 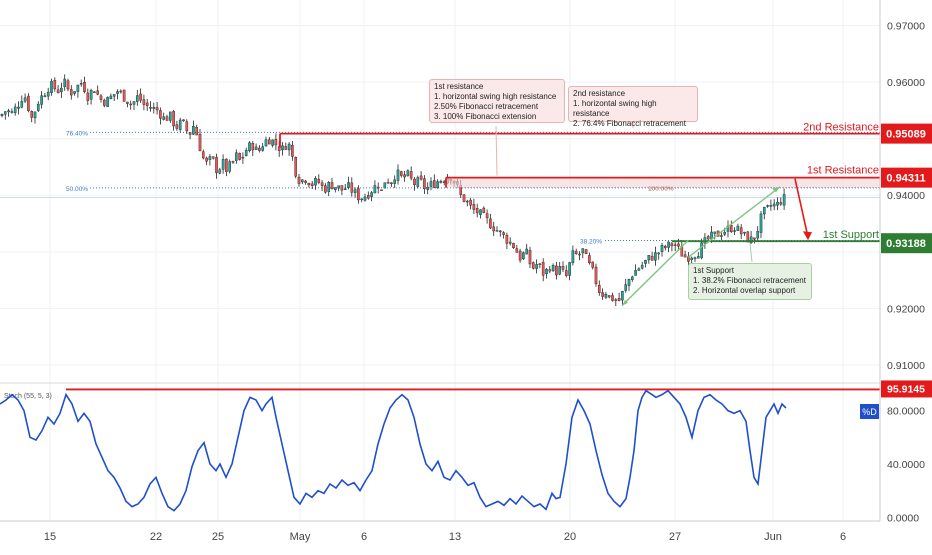 What do you see at coordinates (615, 108) in the screenshot?
I see `note-line: 1. horizontal swing high resistance` at bounding box center [615, 108].